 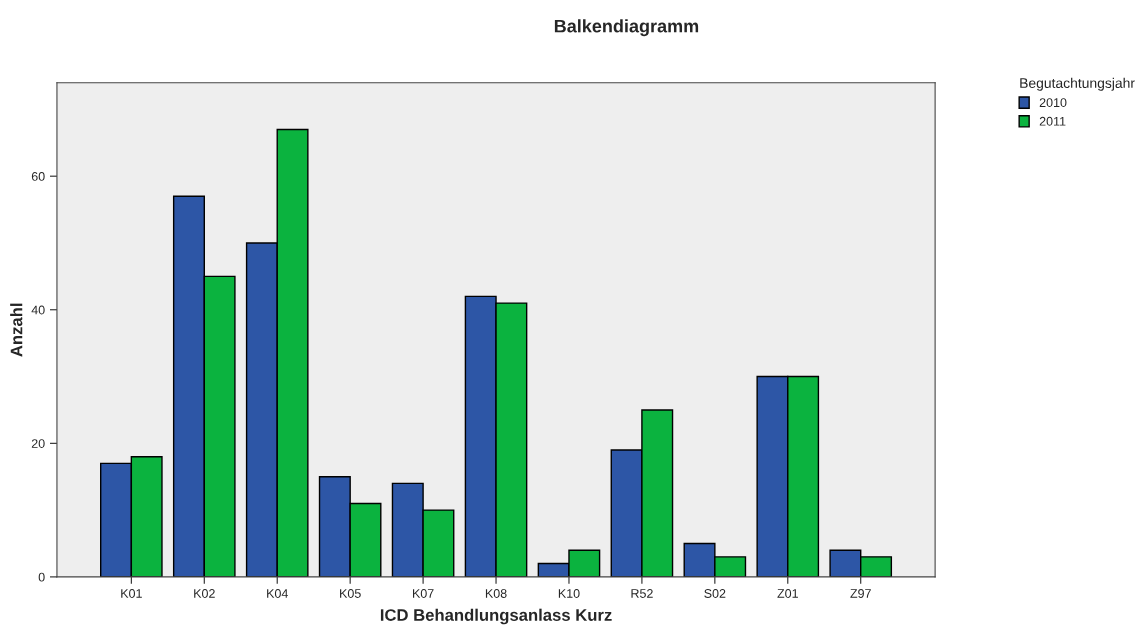 I want to click on x-tick-label: K10, so click(x=569, y=593).